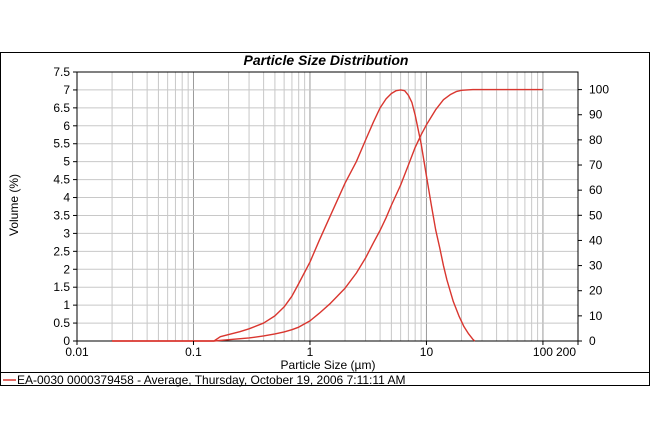 Image resolution: width=650 pixels, height=438 pixels. Describe the element at coordinates (61, 287) in the screenshot. I see `y-tick-label: 1.5` at that location.